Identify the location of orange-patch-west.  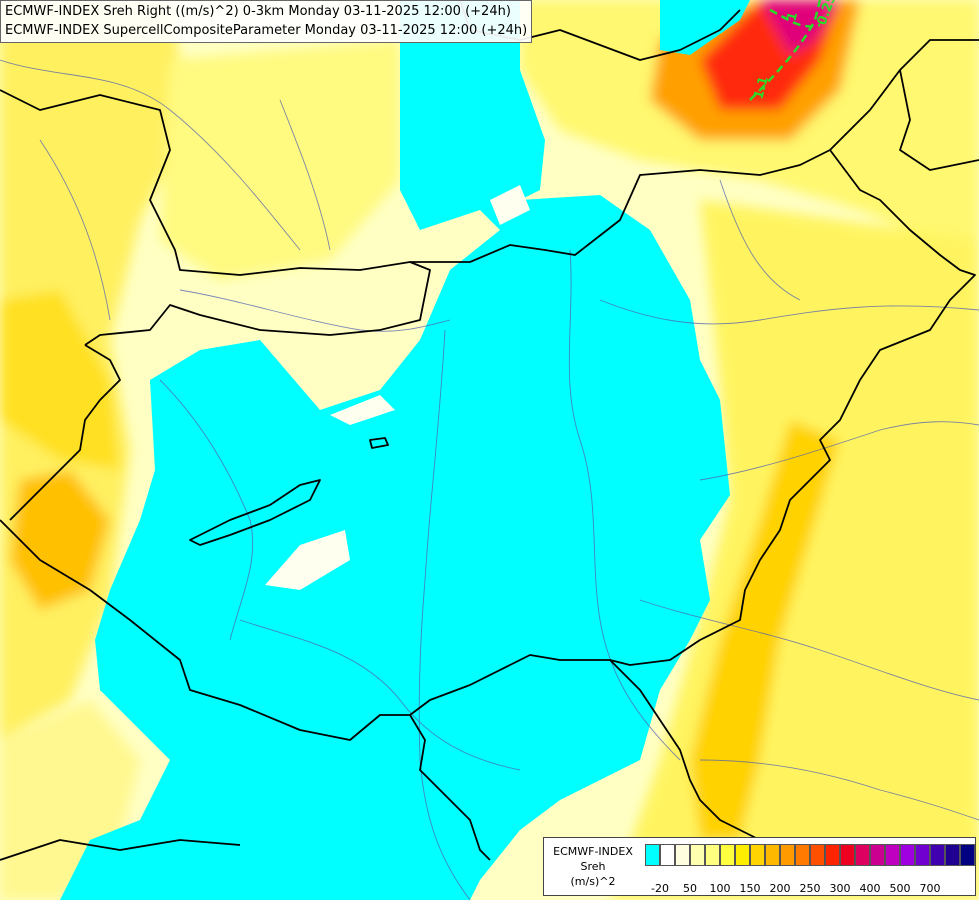
(60, 540).